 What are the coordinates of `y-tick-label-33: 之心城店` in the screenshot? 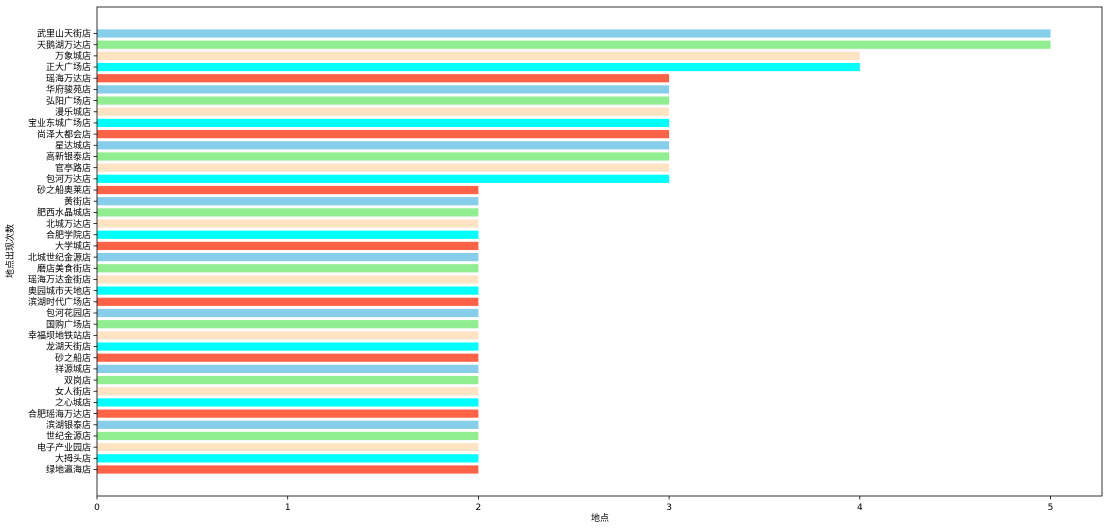 It's located at (73, 403).